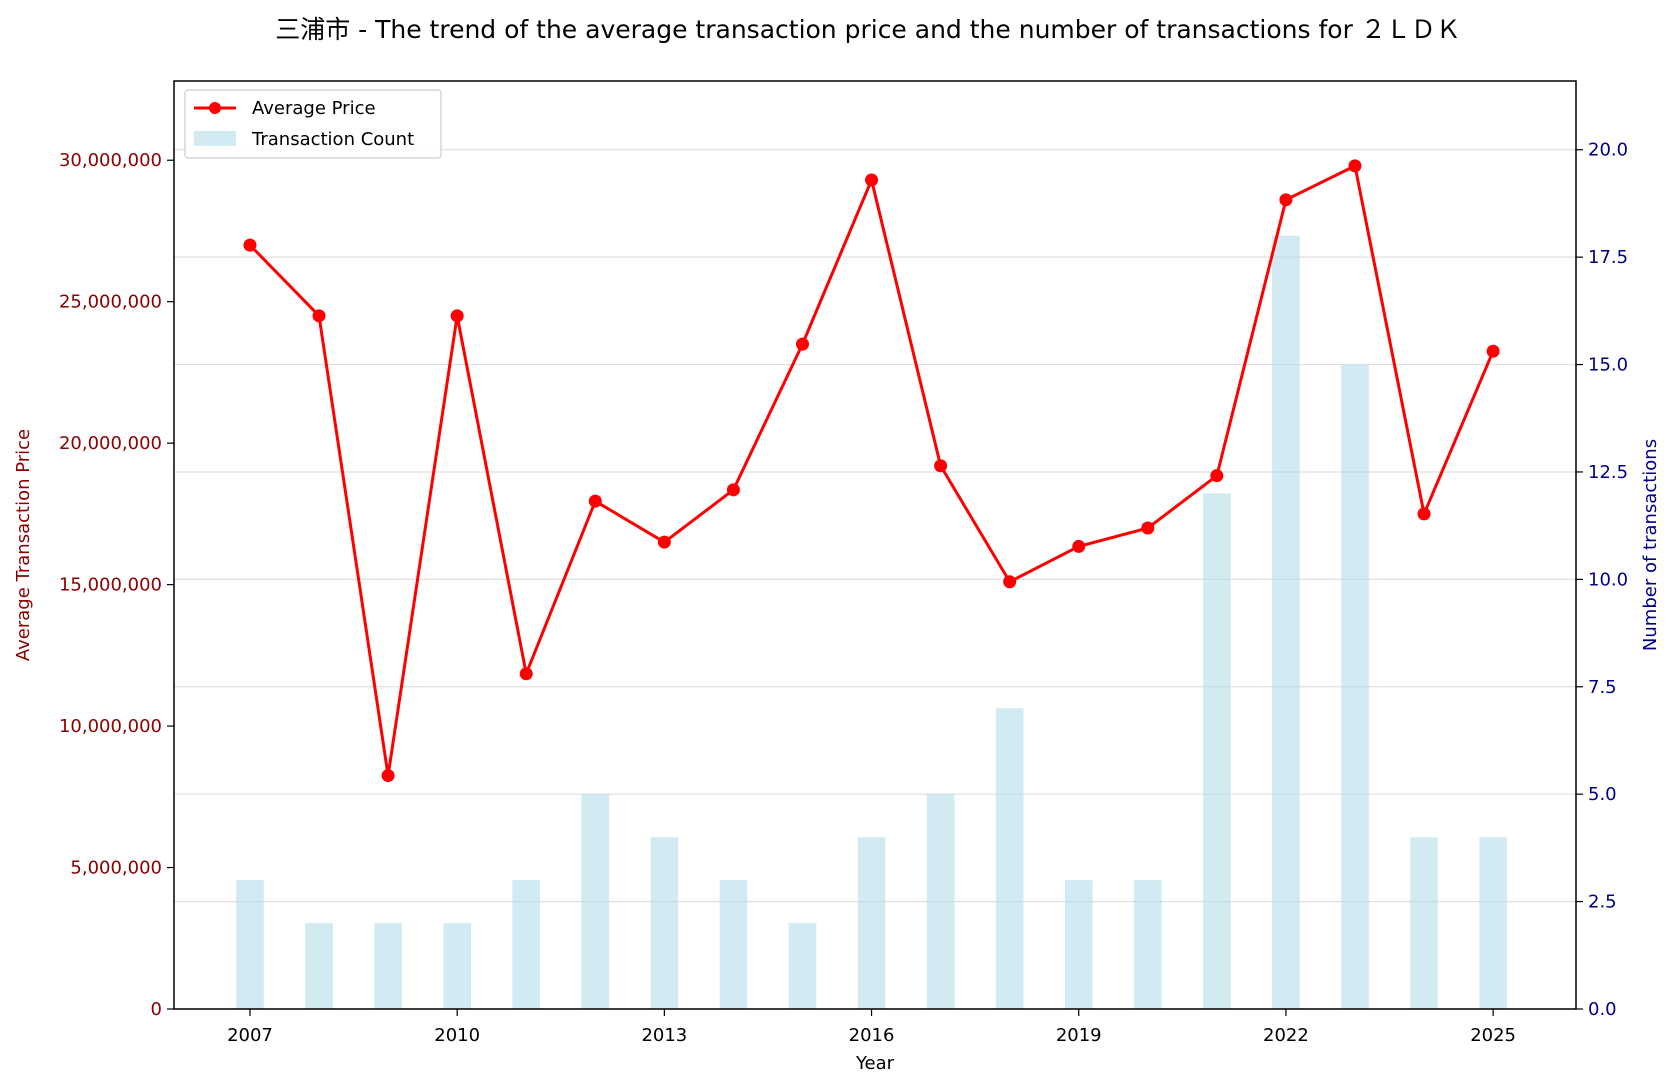 This screenshot has width=1672, height=1082. What do you see at coordinates (332, 139) in the screenshot?
I see `legend-label-transaction-count: Transaction Count` at bounding box center [332, 139].